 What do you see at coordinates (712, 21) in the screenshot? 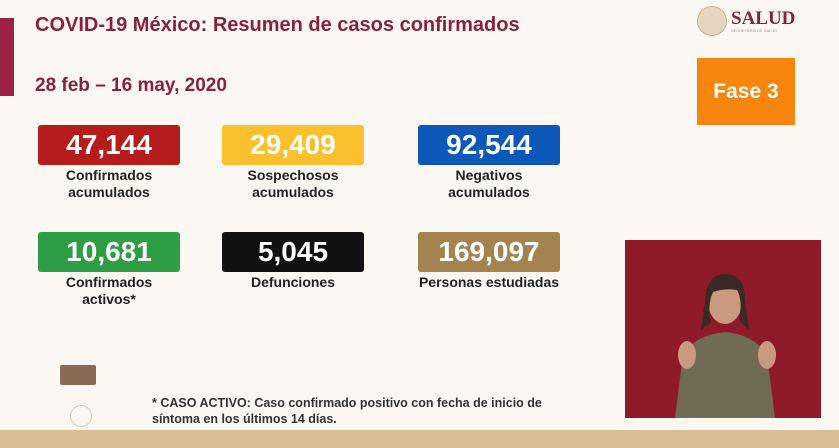
I see `seal-icon` at bounding box center [712, 21].